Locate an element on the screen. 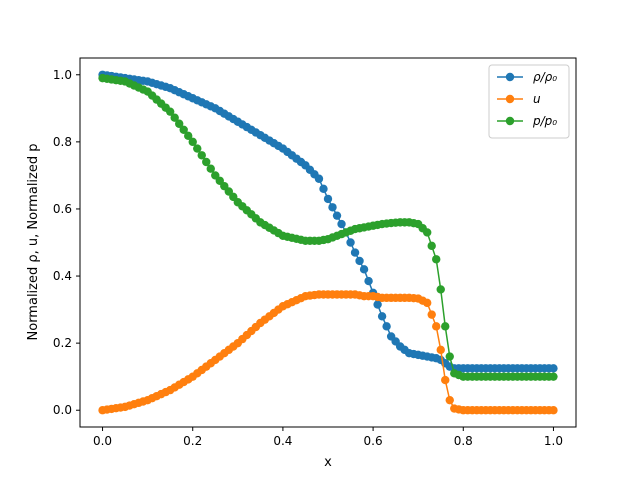  legend-label: ρ/ρ₀ is located at coordinates (545, 77).